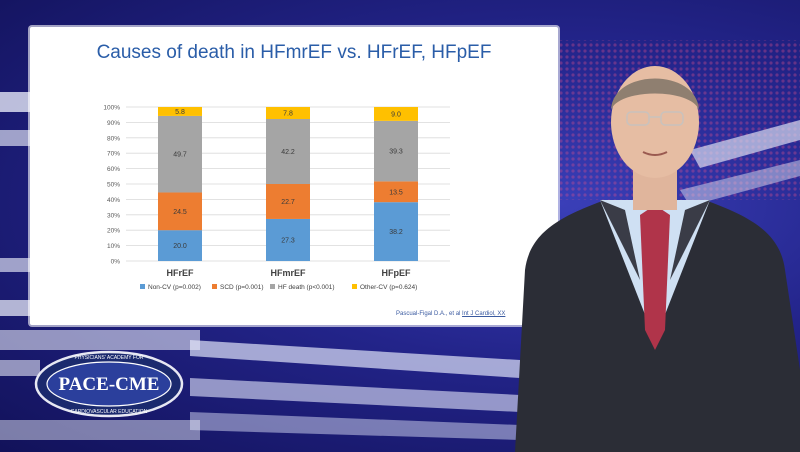  What do you see at coordinates (113, 138) in the screenshot?
I see `y-tick-label: 80%` at bounding box center [113, 138].